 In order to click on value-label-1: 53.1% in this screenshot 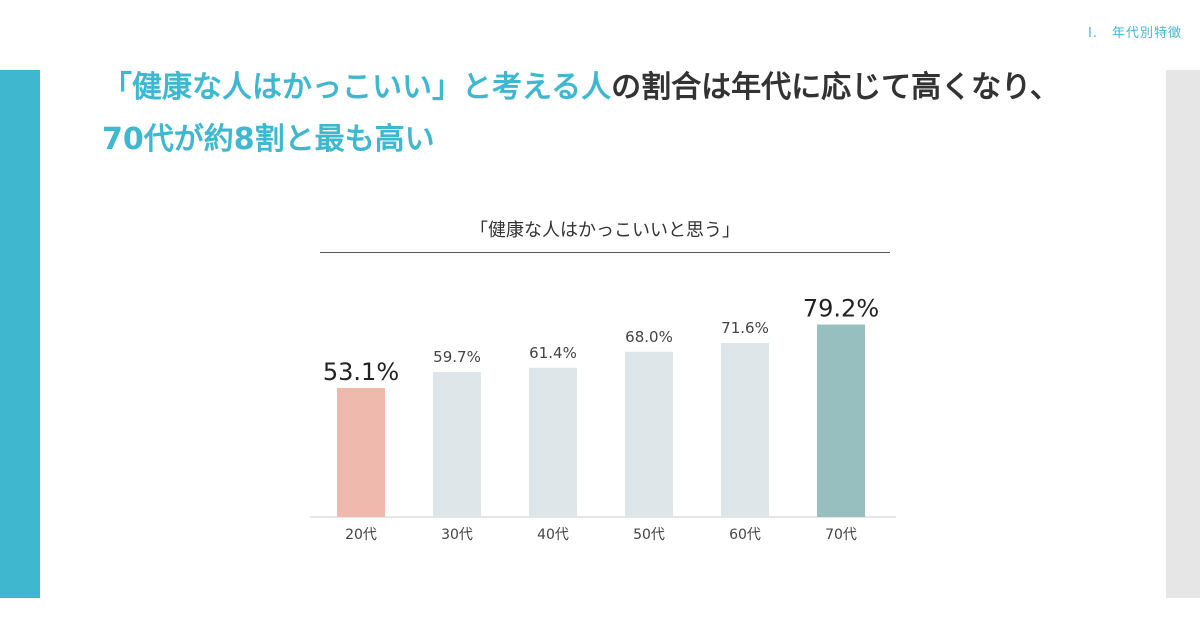, I will do `click(361, 372)`.